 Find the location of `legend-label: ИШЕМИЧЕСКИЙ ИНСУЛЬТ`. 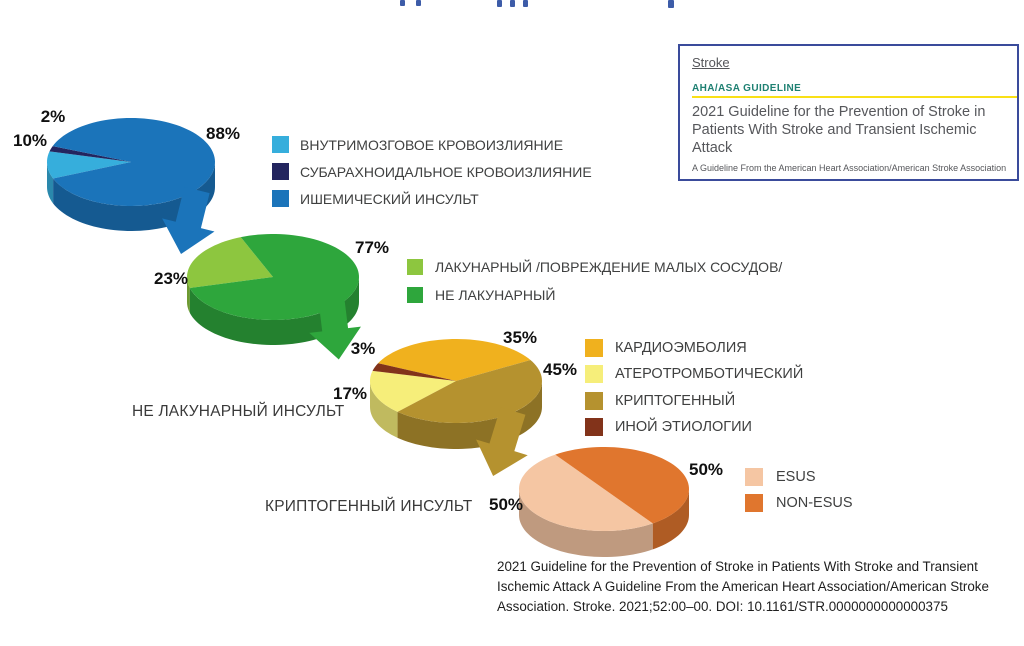

legend-label: ИШЕМИЧЕСКИЙ ИНСУЛЬТ is located at coordinates (389, 198).